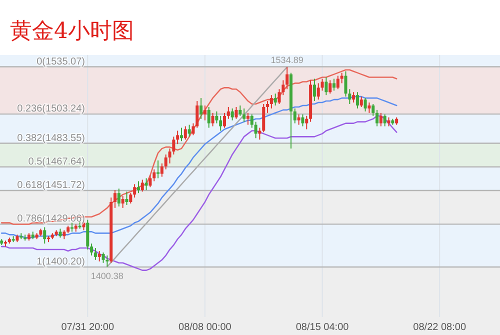 This screenshot has height=335, width=500. I want to click on x-tick-label: 08/15 04:00, so click(323, 327).